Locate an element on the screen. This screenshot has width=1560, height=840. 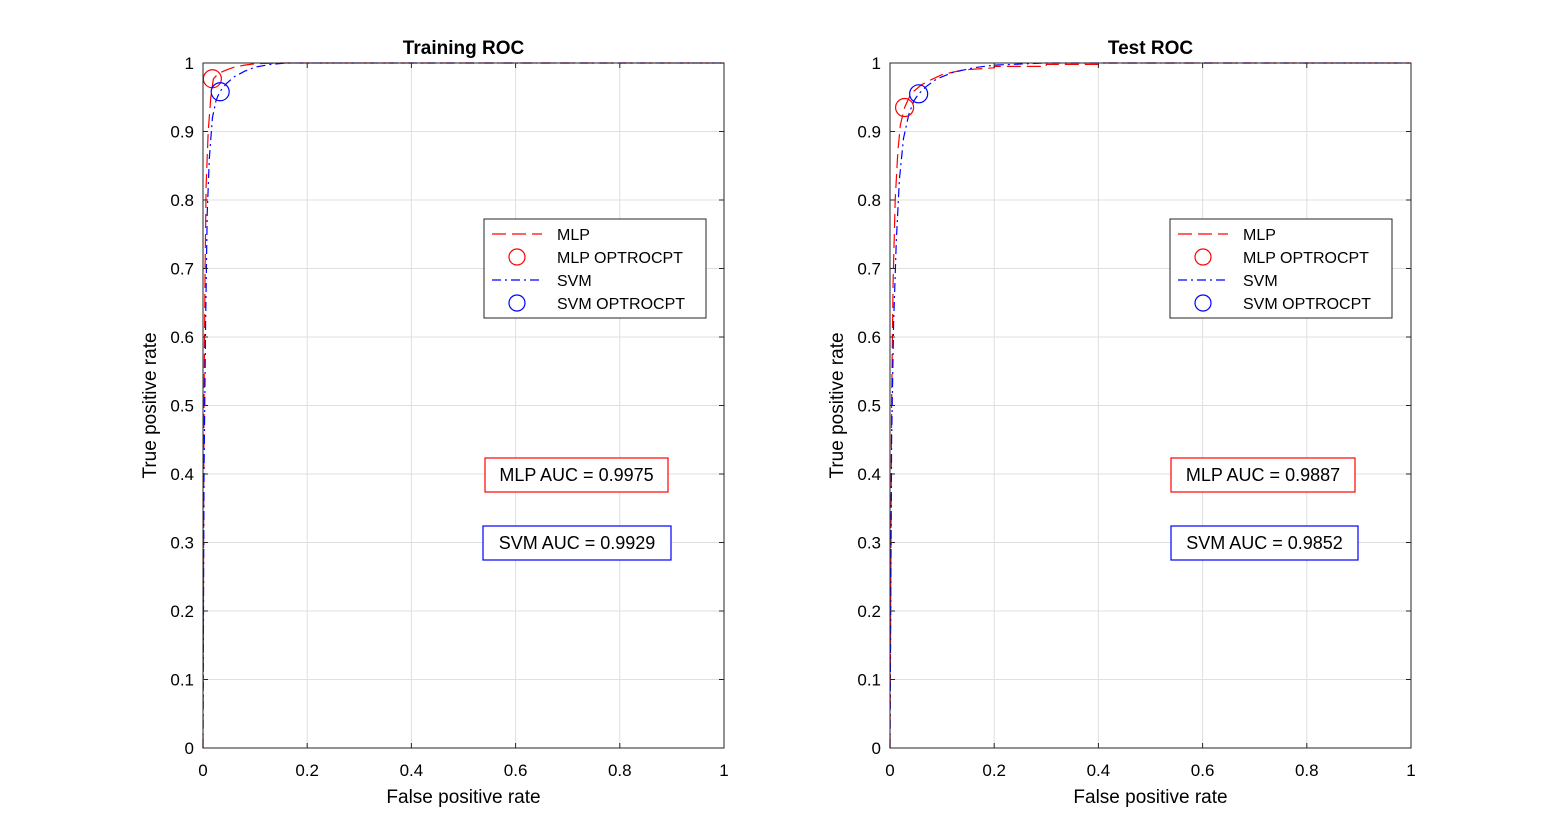
auc-label: MLP AUC = 0.9975 is located at coordinates (576, 475).